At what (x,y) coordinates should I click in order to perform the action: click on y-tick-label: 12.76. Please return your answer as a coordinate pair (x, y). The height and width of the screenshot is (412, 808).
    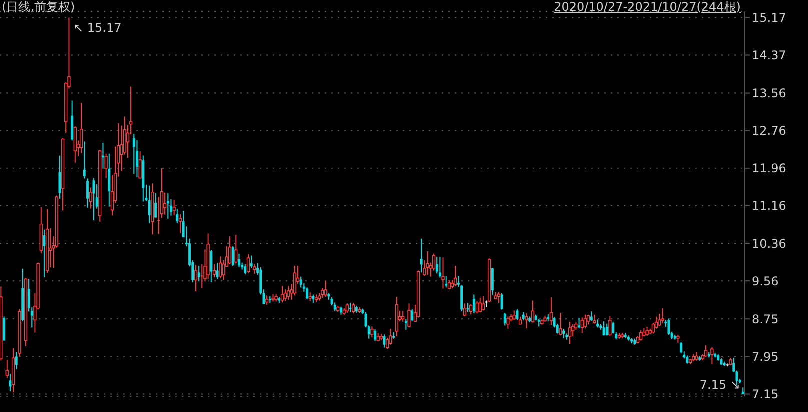
    Looking at the image, I should click on (769, 131).